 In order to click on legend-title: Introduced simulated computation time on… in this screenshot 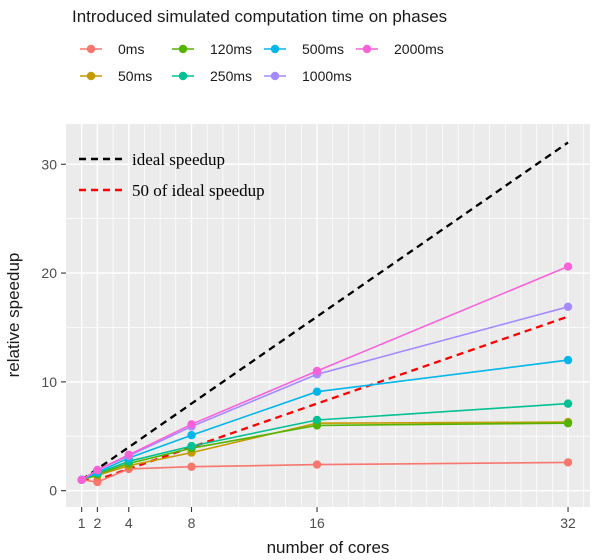, I will do `click(259, 16)`.